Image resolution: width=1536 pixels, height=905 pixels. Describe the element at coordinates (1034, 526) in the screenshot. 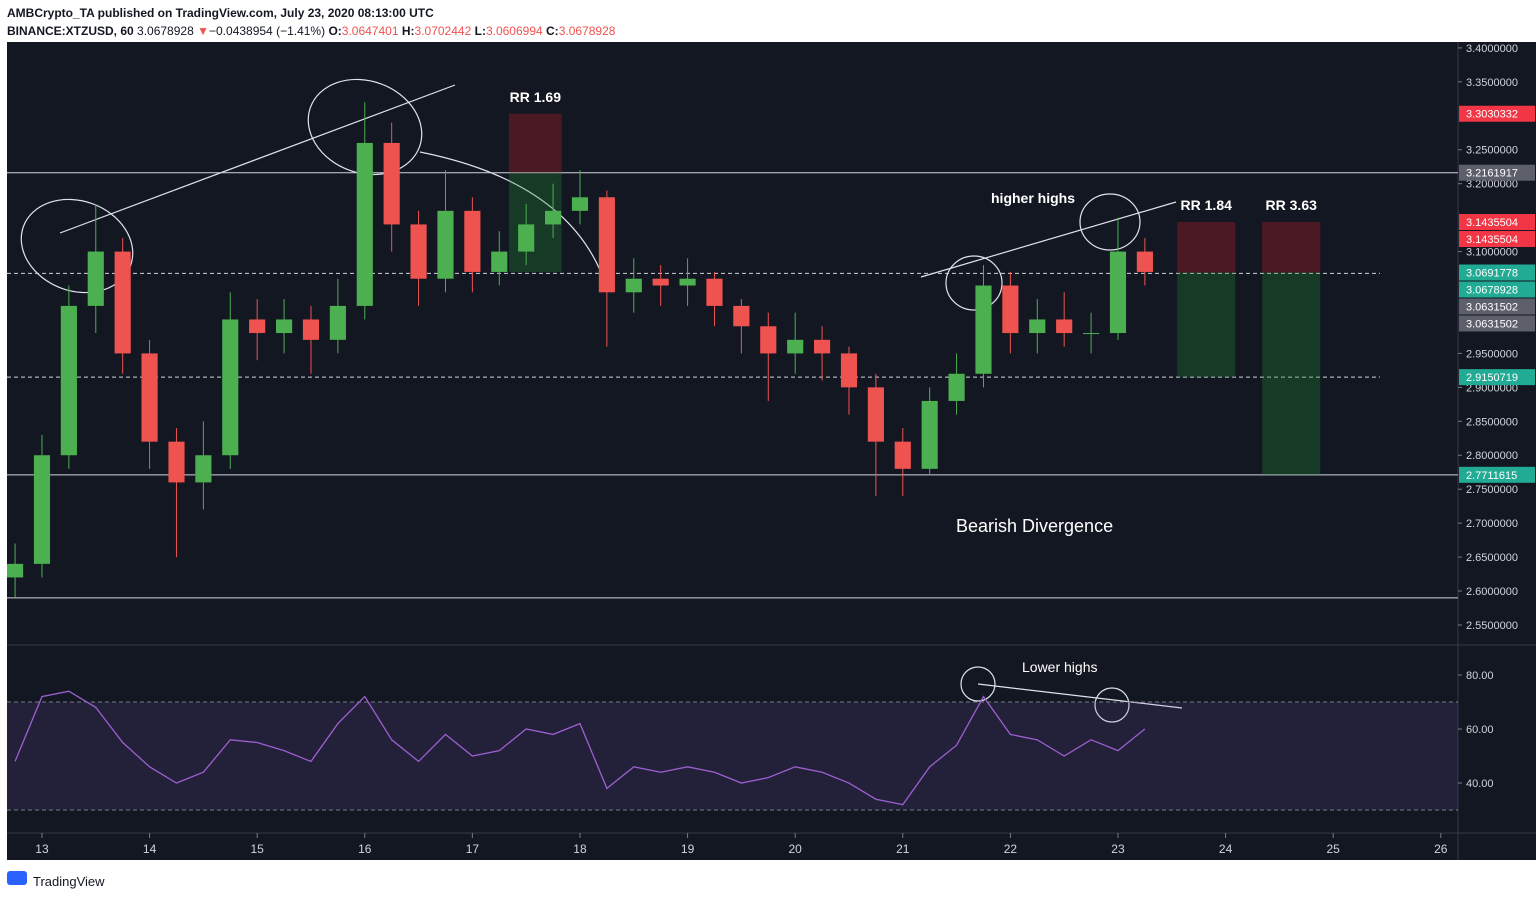

I see `annotation: Bearish Divergence` at that location.